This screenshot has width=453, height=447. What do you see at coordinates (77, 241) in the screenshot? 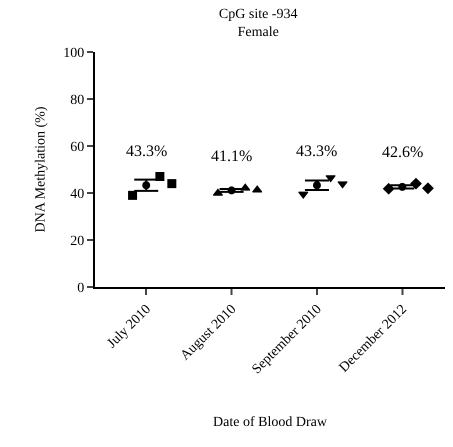
I see `y-tick-label: 20` at bounding box center [77, 241].